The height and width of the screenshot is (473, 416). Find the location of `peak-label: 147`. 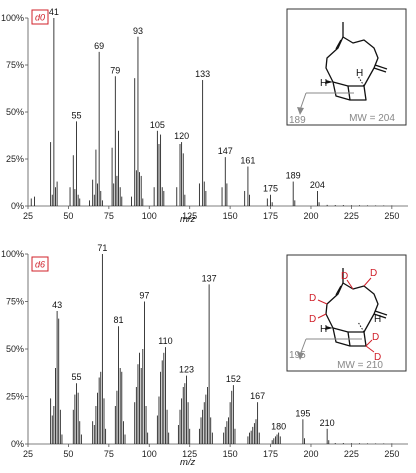

peak-label: 147 is located at coordinates (225, 151).